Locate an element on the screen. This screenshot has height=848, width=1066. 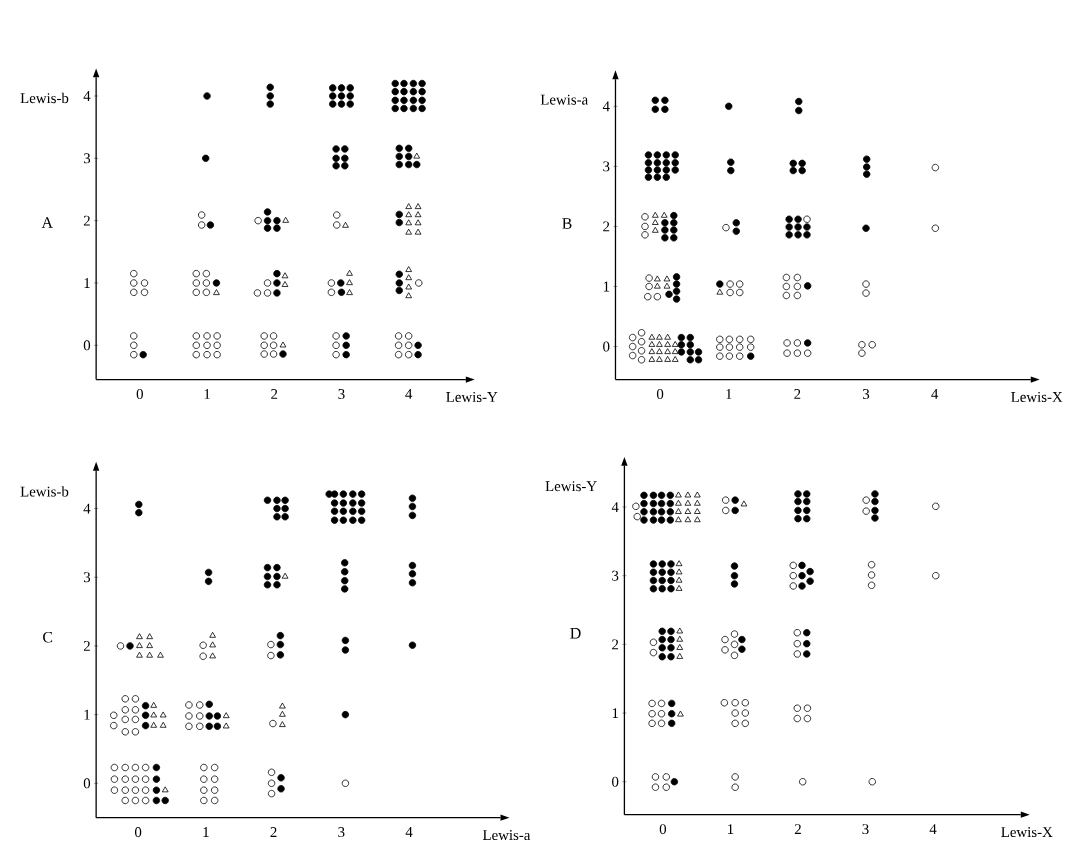
x-tick-label: 1 is located at coordinates (729, 393).